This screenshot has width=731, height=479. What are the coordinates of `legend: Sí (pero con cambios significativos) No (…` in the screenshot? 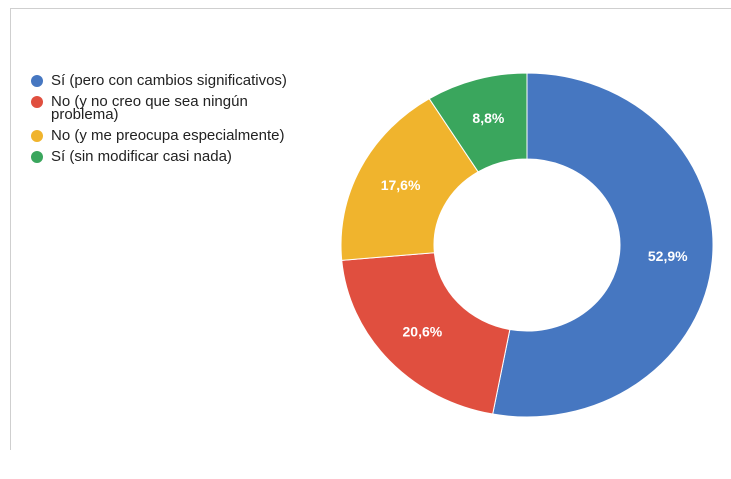 It's located at (168, 121).